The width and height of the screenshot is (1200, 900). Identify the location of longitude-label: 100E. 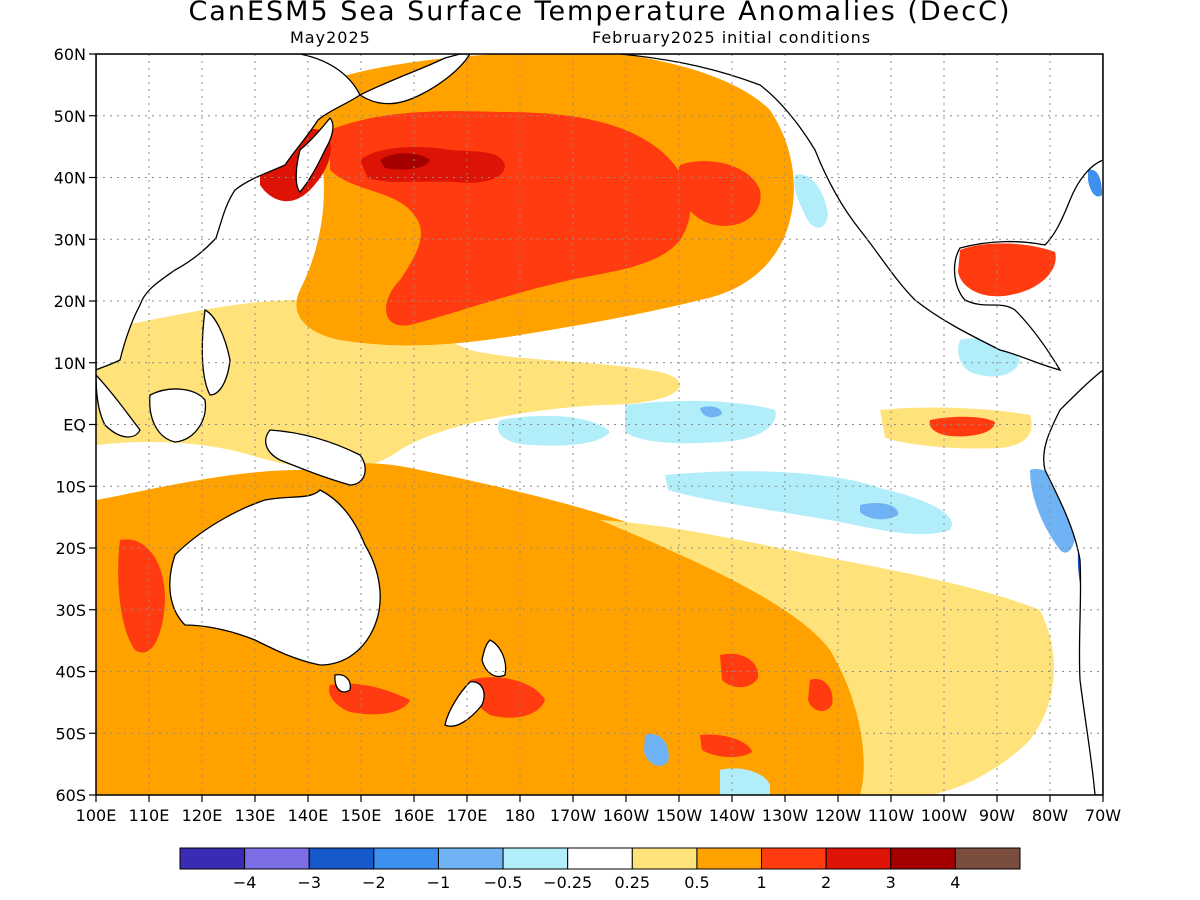
(96, 815).